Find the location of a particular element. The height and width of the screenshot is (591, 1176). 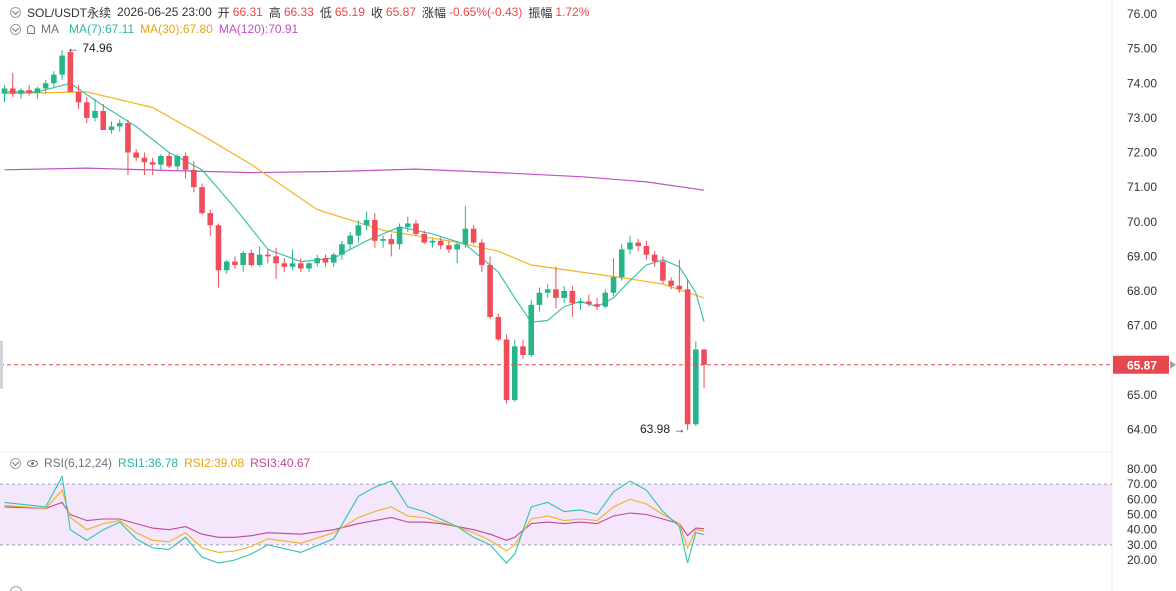

collapse-chevron-icon is located at coordinates (15, 12).